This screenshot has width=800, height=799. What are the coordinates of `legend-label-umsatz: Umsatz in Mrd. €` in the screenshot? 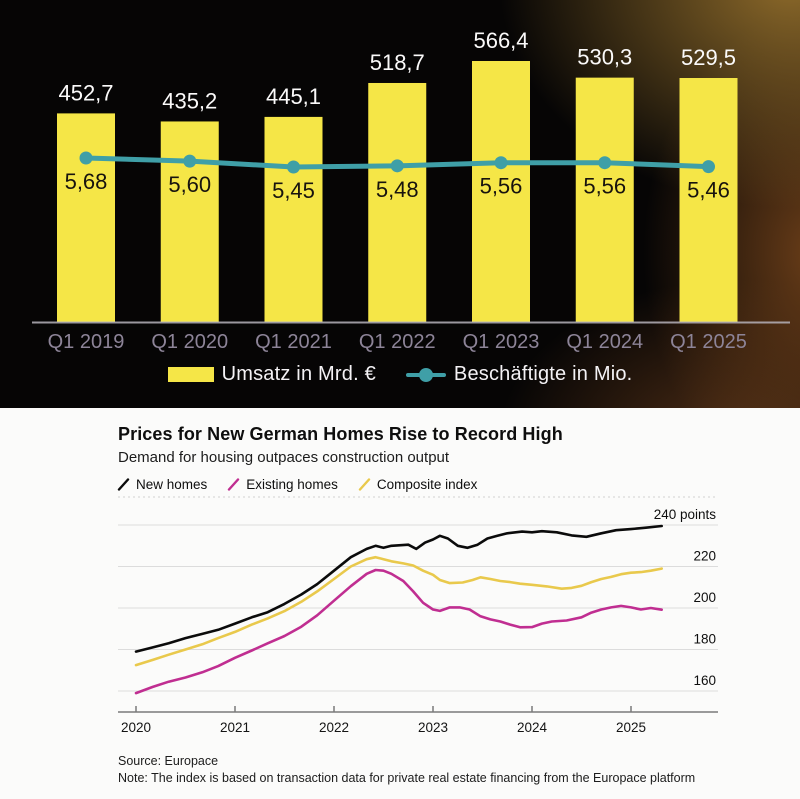 It's located at (298, 374).